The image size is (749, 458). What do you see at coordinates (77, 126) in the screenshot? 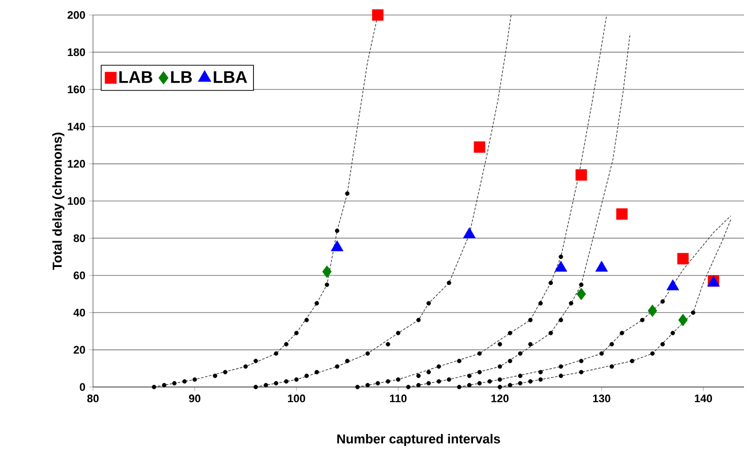
I see `y-tick-label: 140` at bounding box center [77, 126].